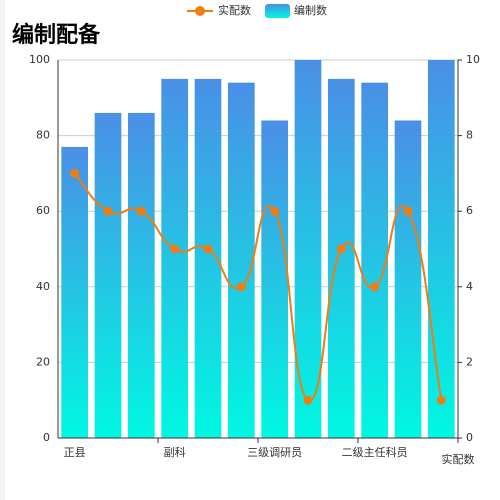  Describe the element at coordinates (43, 286) in the screenshot. I see `y-tick-label: 40` at that location.